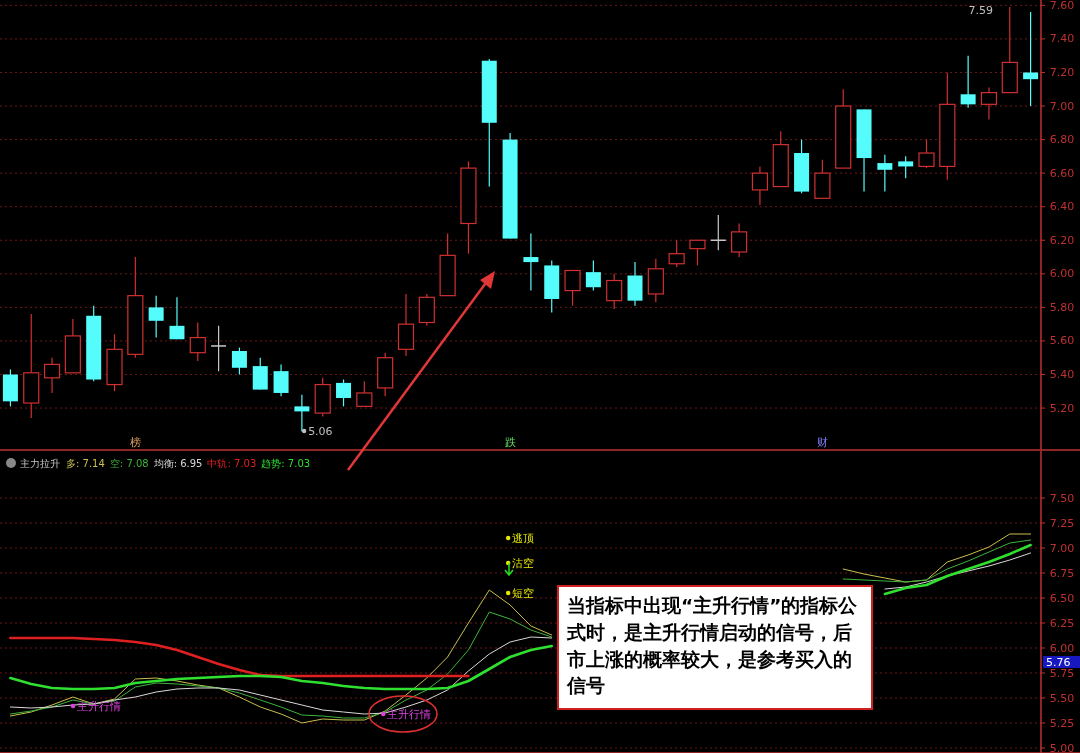 The width and height of the screenshot is (1080, 753). Describe the element at coordinates (85, 463) in the screenshot. I see `text: 多: 7.14` at that location.